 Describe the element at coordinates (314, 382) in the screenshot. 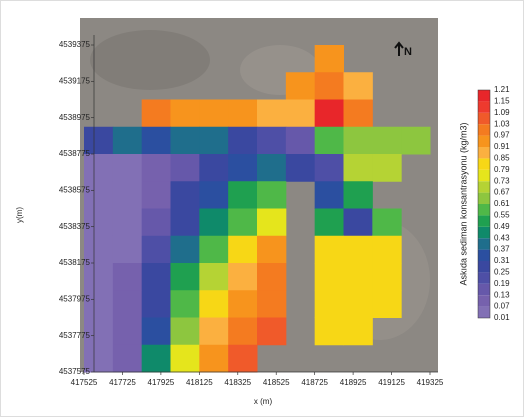

I see `x-tick-label: 418725` at that location.